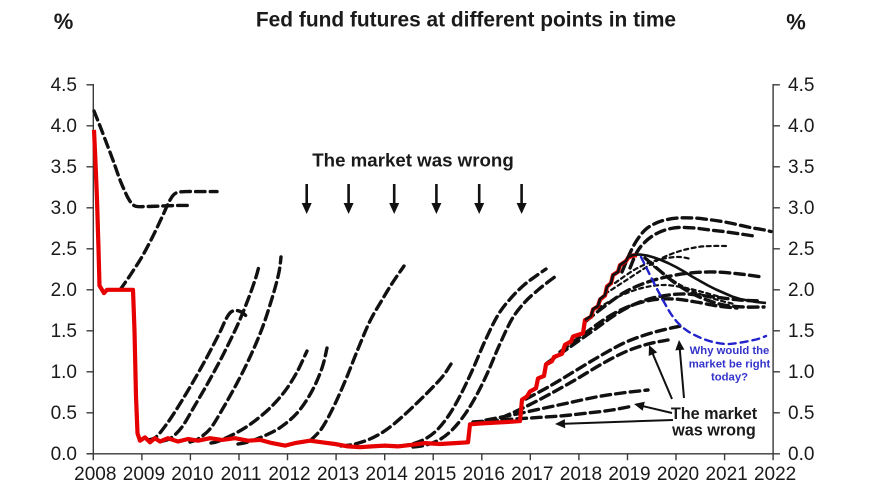 This screenshot has width=890, height=501. What do you see at coordinates (713, 431) in the screenshot?
I see `svg-text: was wrong` at bounding box center [713, 431].